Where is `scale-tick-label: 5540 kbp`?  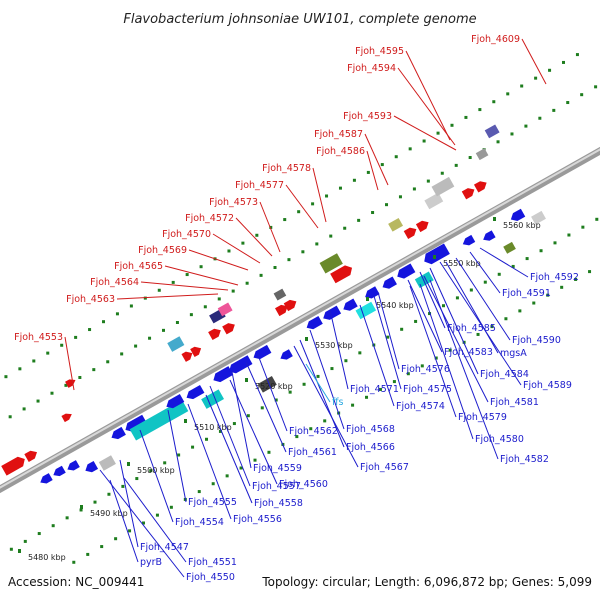
scale-tick-label: 5540 kbp is located at coordinates (395, 305).